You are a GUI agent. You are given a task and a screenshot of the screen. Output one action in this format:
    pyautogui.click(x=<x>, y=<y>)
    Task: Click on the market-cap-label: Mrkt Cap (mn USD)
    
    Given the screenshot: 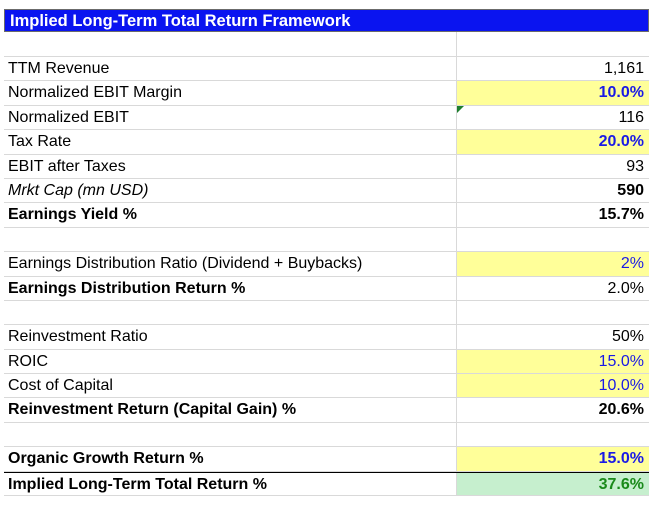 What is the action you would take?
    pyautogui.click(x=230, y=190)
    